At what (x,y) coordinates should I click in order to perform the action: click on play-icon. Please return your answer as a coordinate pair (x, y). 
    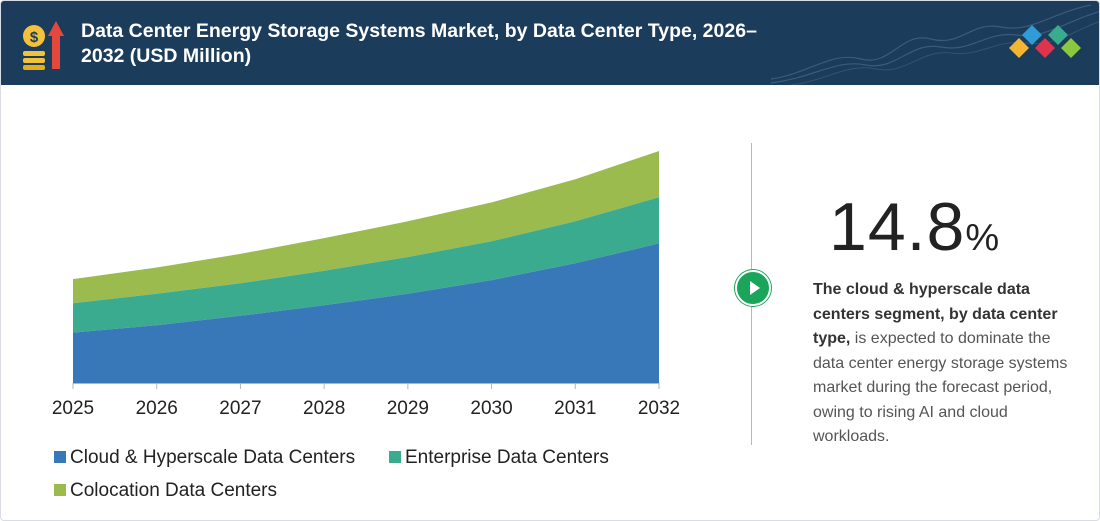
    Looking at the image, I should click on (753, 288).